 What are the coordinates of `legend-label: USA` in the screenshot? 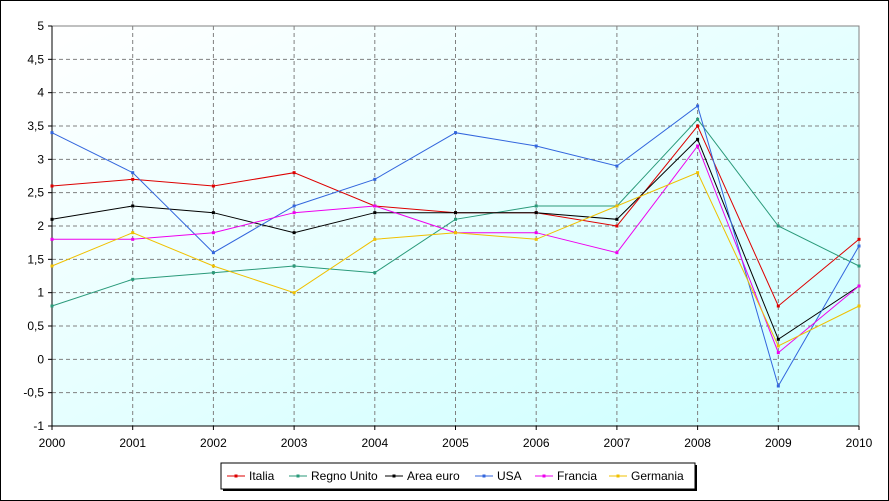 It's located at (509, 476).